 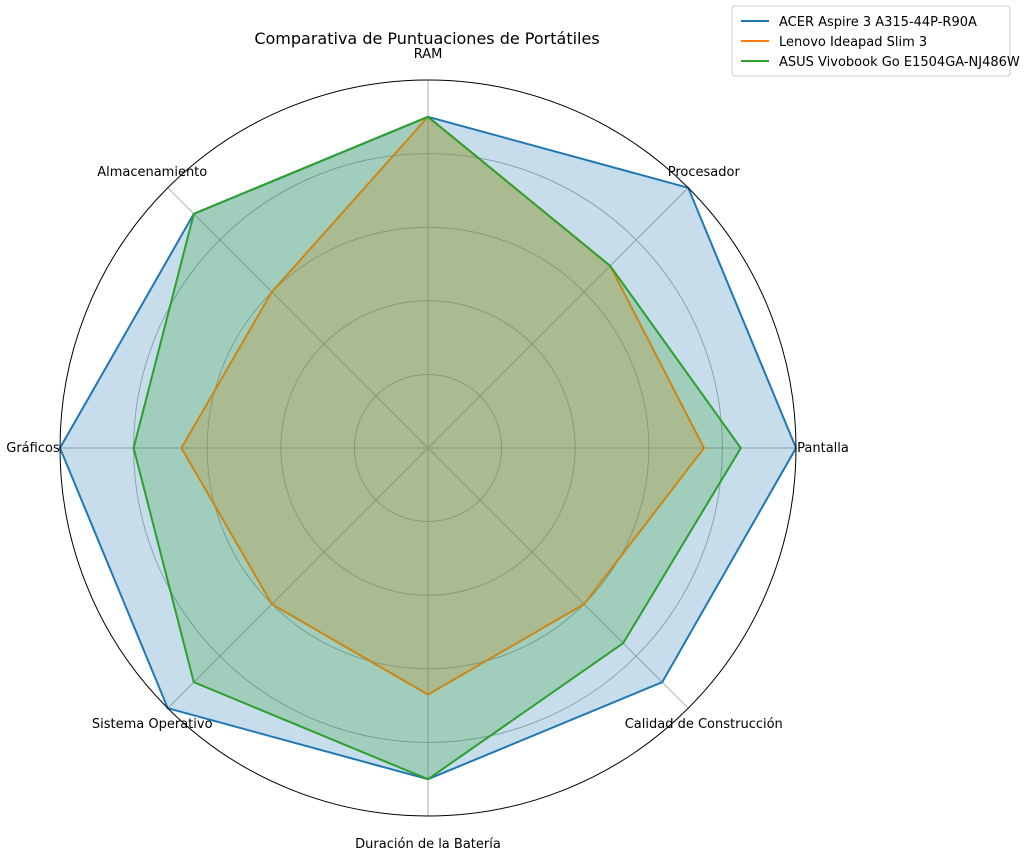 I want to click on axis-label-graficos: Gráficos, so click(x=33, y=448).